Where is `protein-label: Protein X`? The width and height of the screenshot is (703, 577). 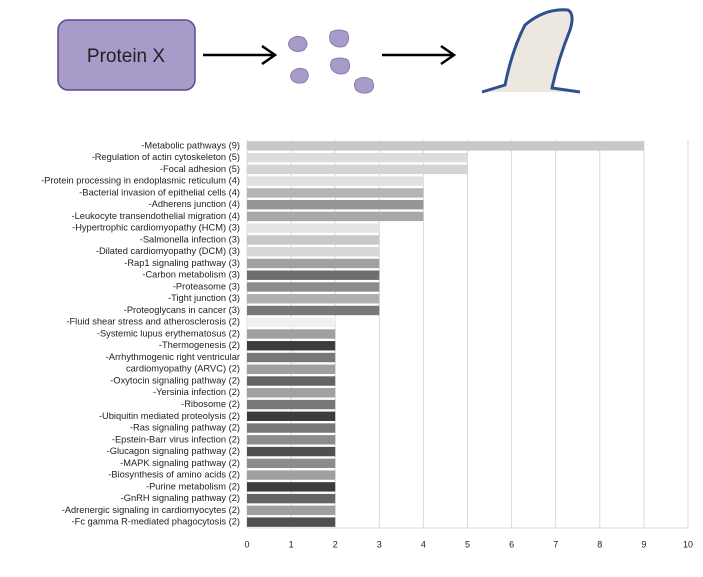
protein-label: Protein X is located at coordinates (126, 56).